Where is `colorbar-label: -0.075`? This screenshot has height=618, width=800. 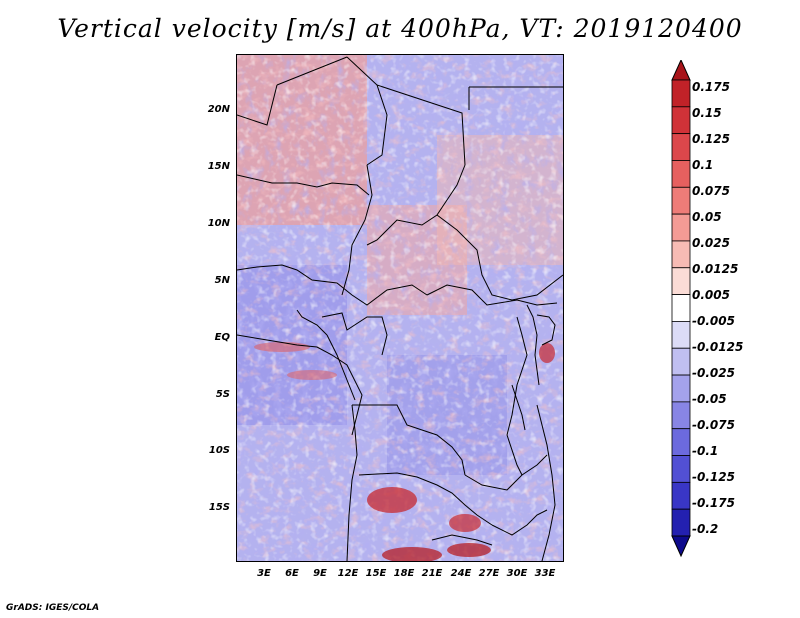 colorbar-label: -0.075 is located at coordinates (713, 425).